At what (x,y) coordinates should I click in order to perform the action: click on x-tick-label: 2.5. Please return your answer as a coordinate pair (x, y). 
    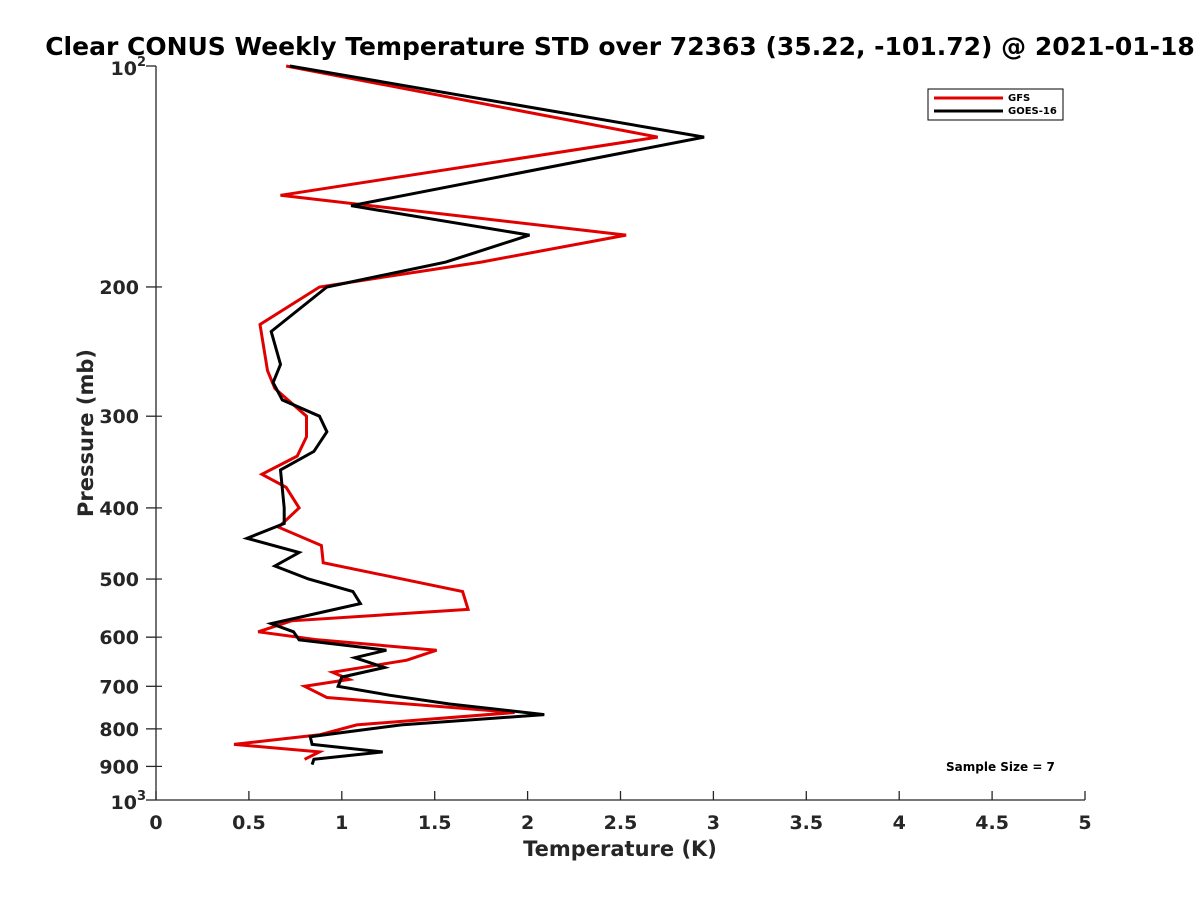
    Looking at the image, I should click on (621, 823).